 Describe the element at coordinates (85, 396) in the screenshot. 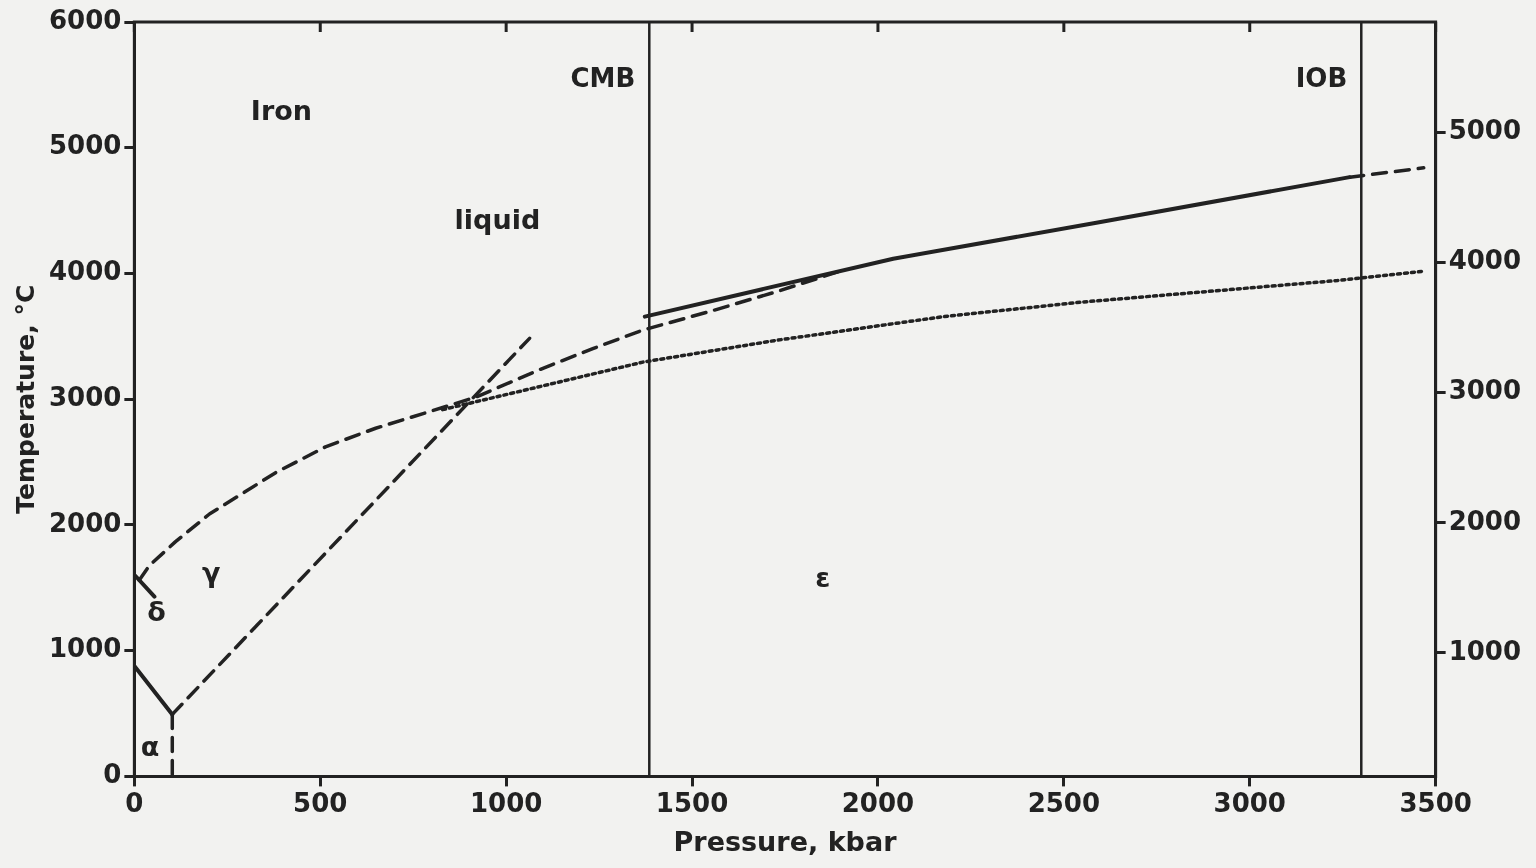

I see `y-tick-label: 3000` at that location.